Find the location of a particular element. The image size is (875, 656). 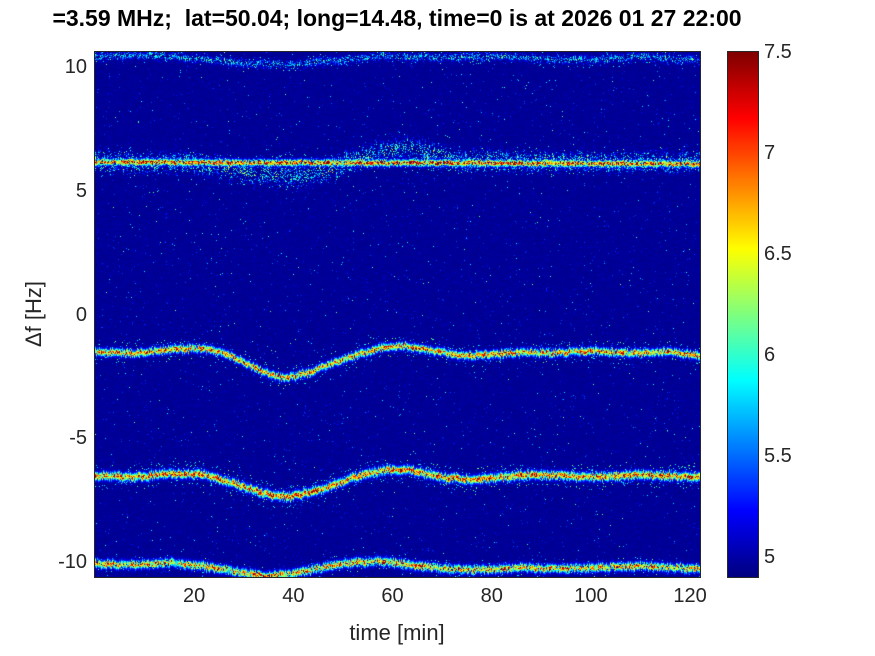

y-tick-label: -5 is located at coordinates (78, 438).